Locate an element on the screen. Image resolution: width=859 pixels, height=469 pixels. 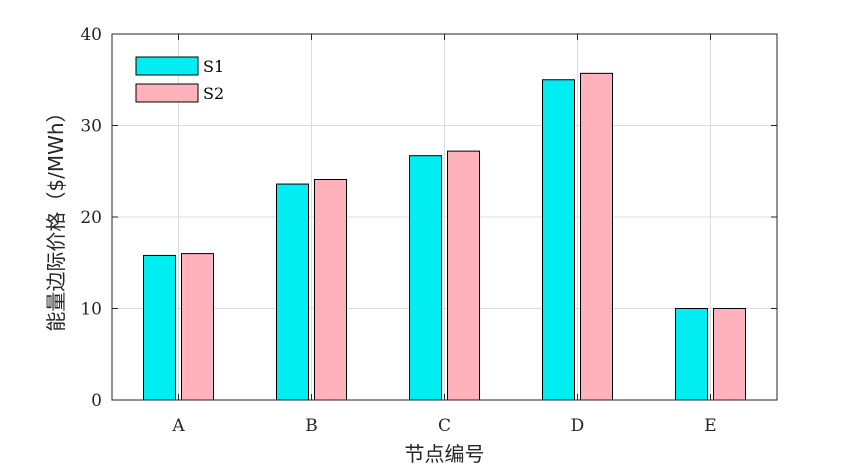
bar-s2-b is located at coordinates (330, 289).